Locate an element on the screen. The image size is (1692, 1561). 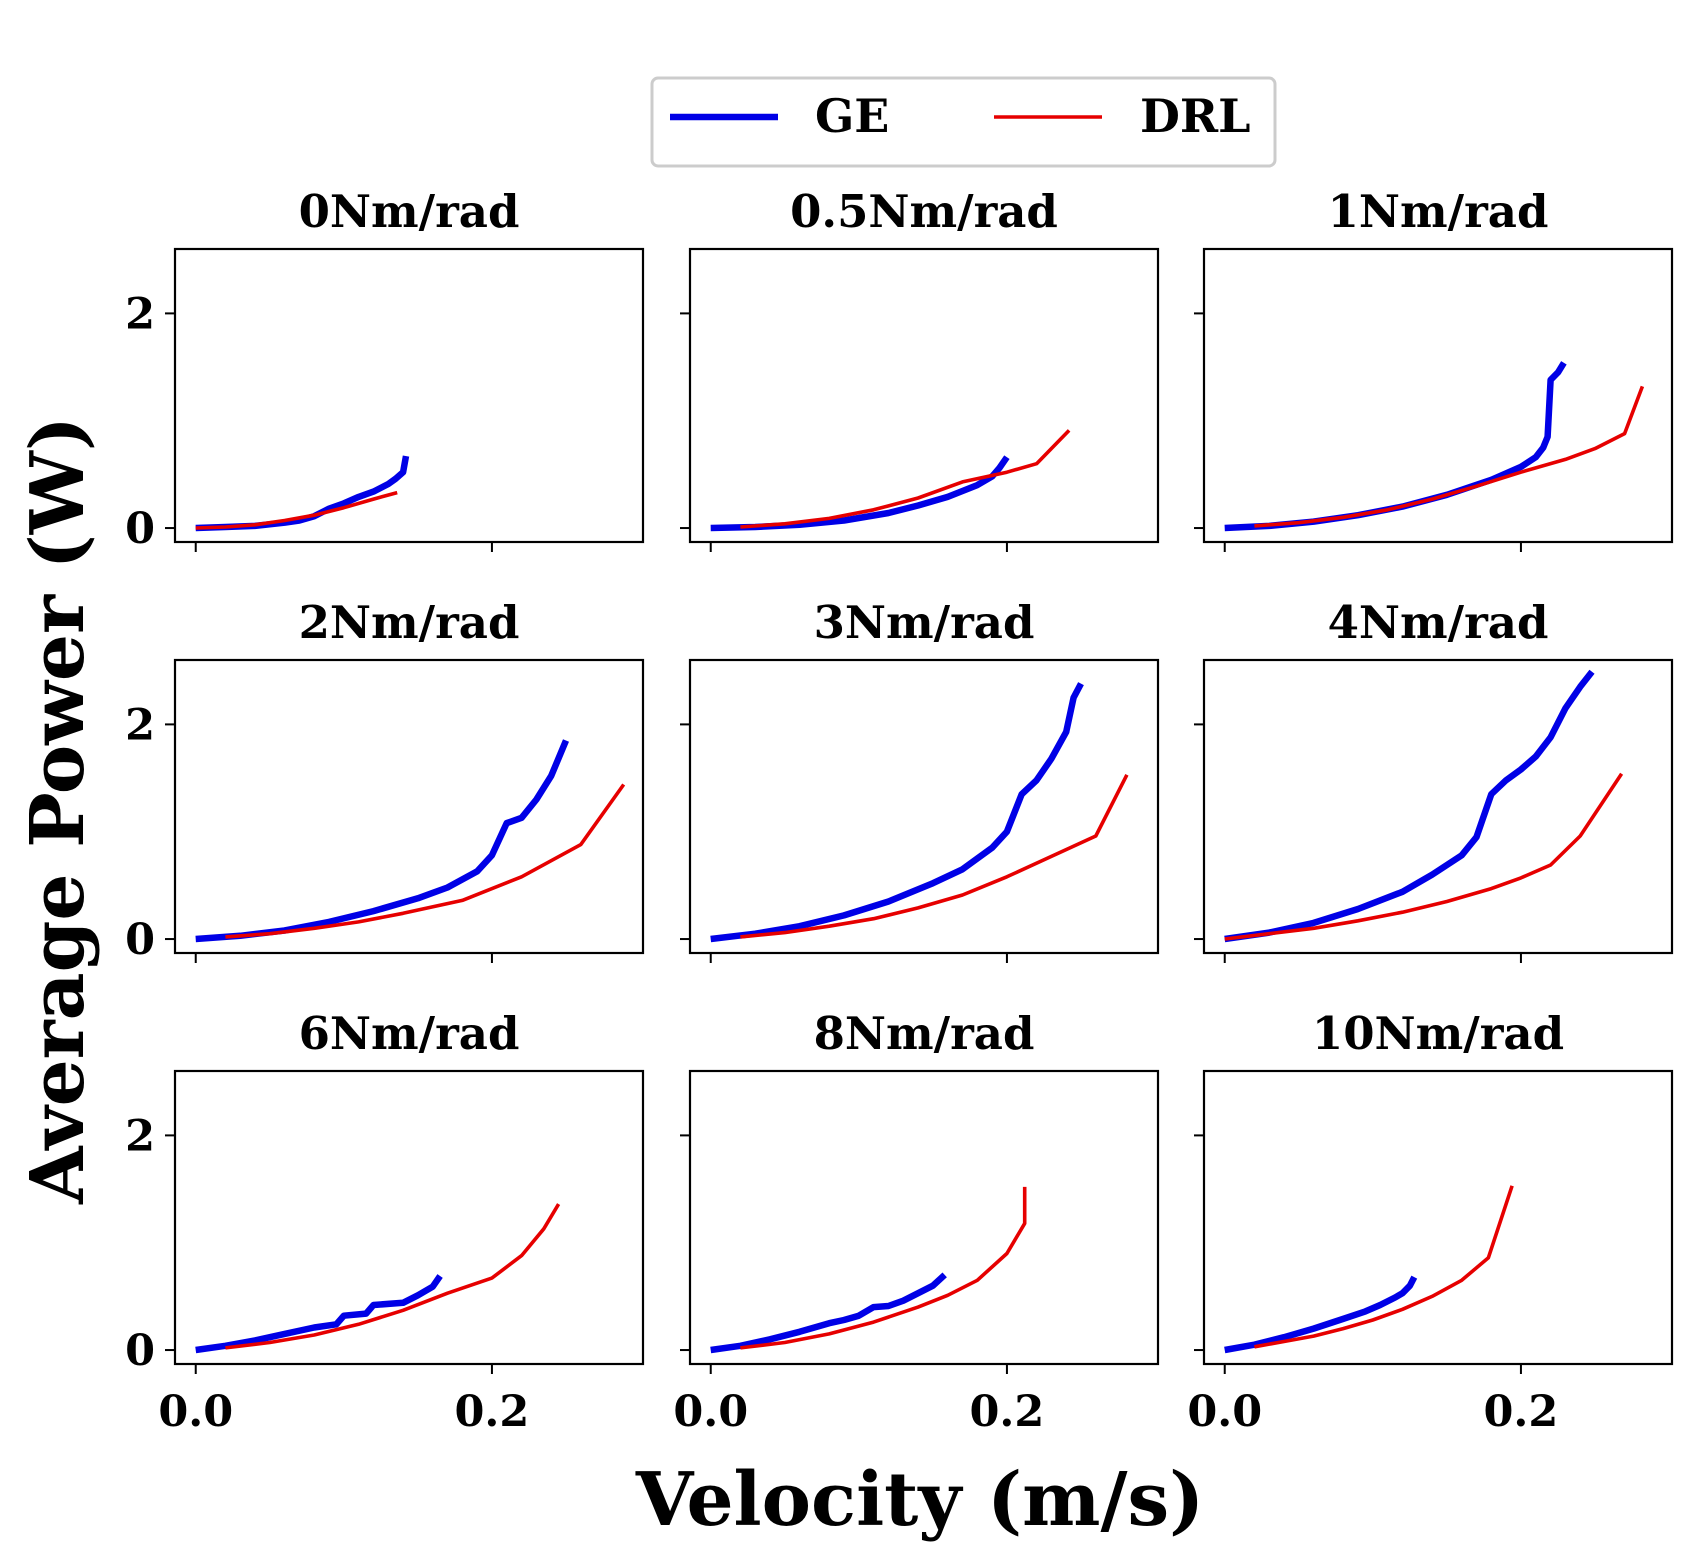
subplot-title: 10Nm/rad is located at coordinates (1438, 1033).